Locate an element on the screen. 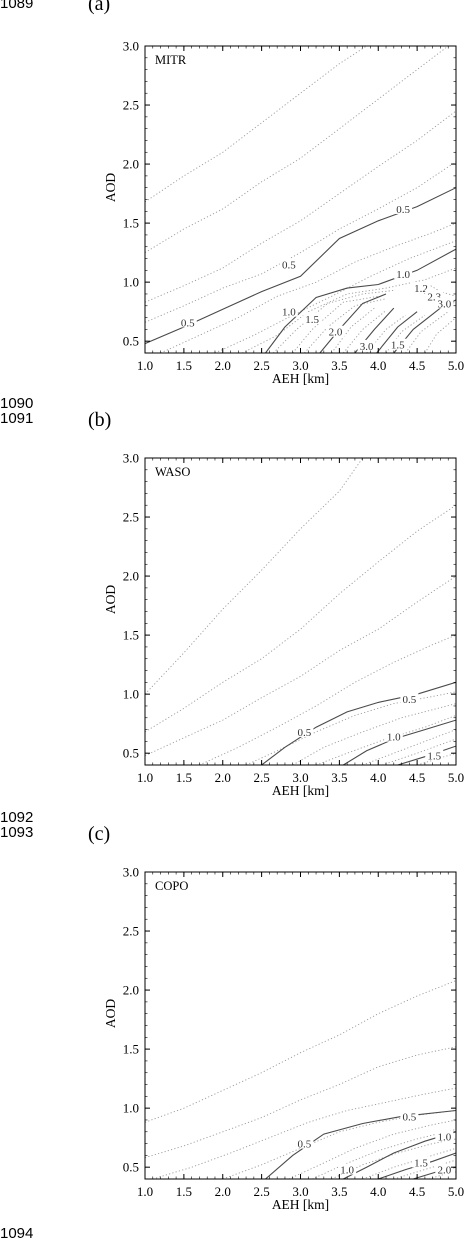  line-number: 1093 is located at coordinates (17, 832).